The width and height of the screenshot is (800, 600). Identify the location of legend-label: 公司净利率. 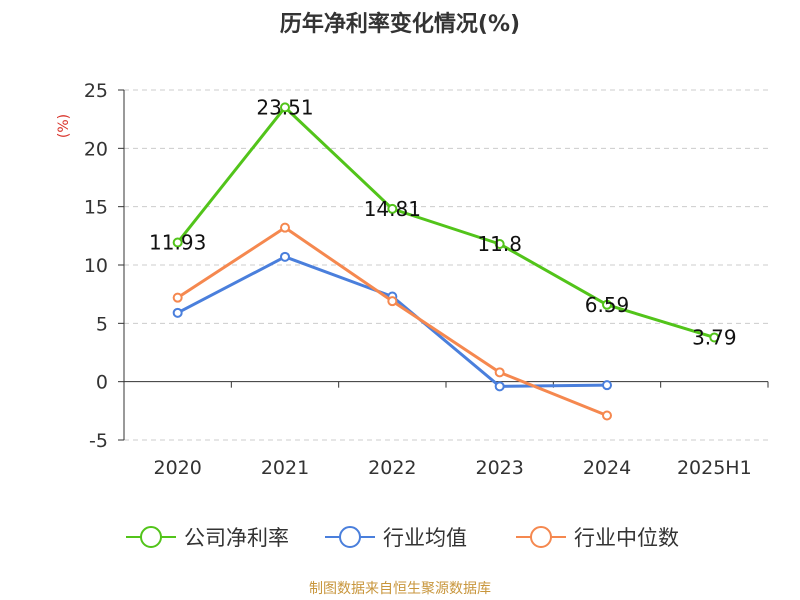
(236, 538).